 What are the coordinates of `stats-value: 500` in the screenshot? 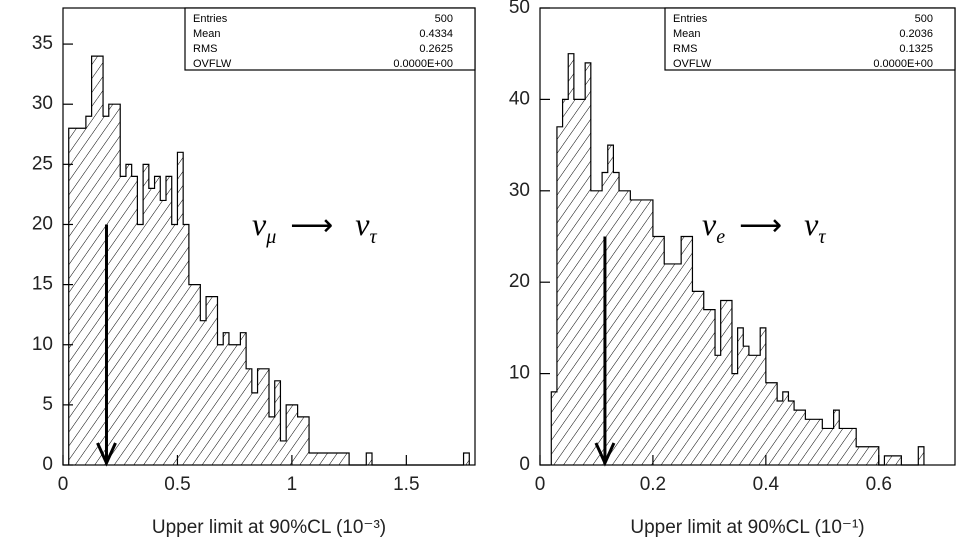 It's located at (444, 19).